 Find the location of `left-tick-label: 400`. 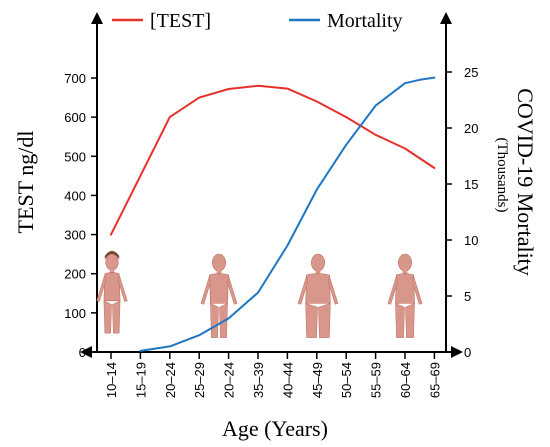

left-tick-label: 400 is located at coordinates (75, 195).